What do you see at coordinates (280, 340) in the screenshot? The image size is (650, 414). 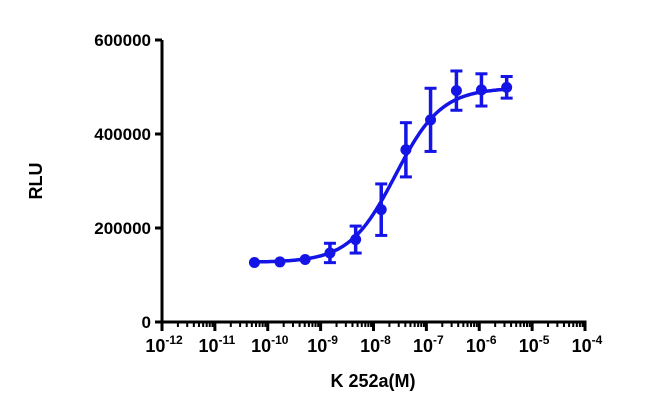 I see `x-tick-exponent: -10` at bounding box center [280, 340].